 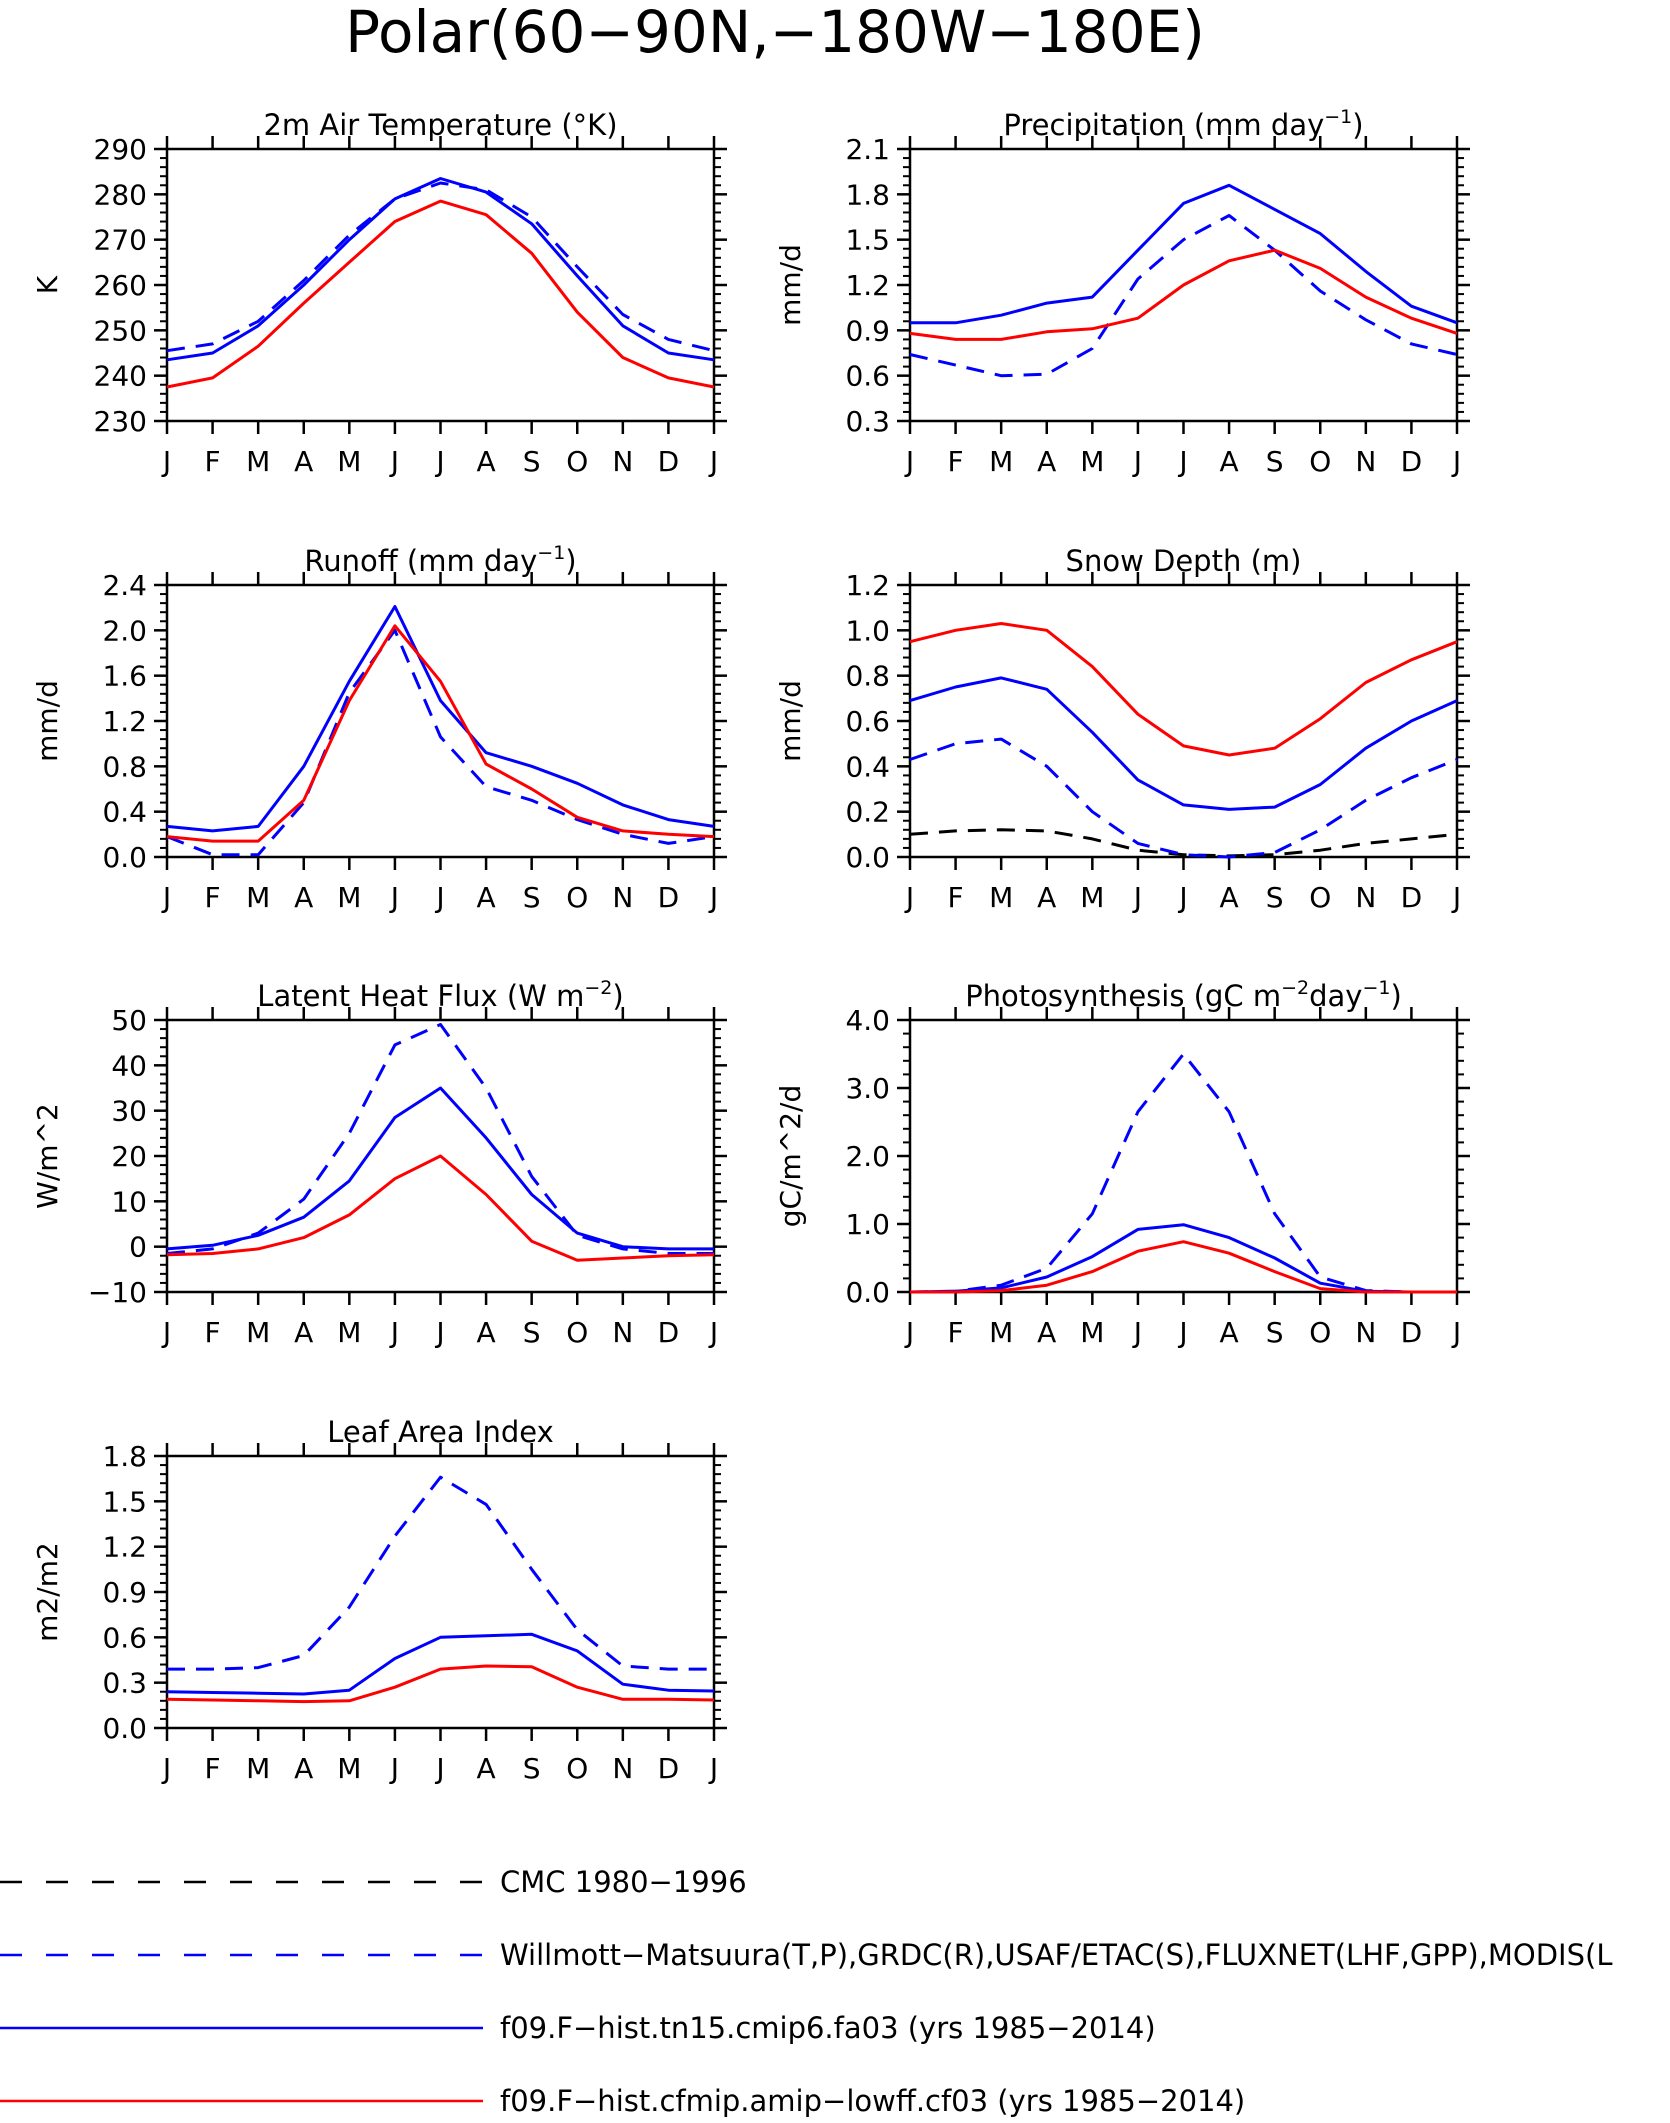 What do you see at coordinates (129, 1111) in the screenshot?
I see `y-tick-label: 30` at bounding box center [129, 1111].